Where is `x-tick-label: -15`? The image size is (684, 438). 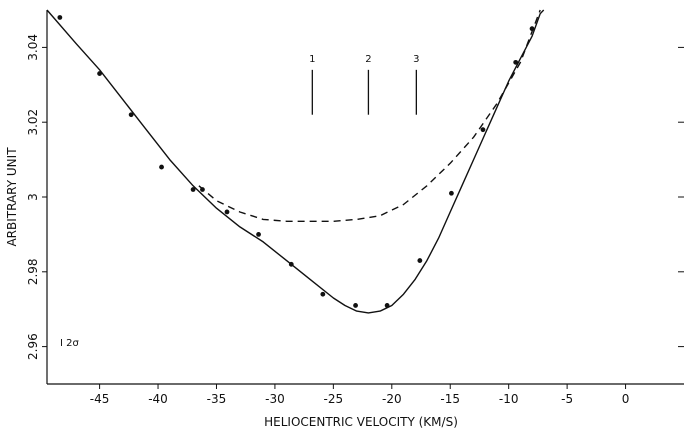 x-tick-label: -15 is located at coordinates (450, 399).